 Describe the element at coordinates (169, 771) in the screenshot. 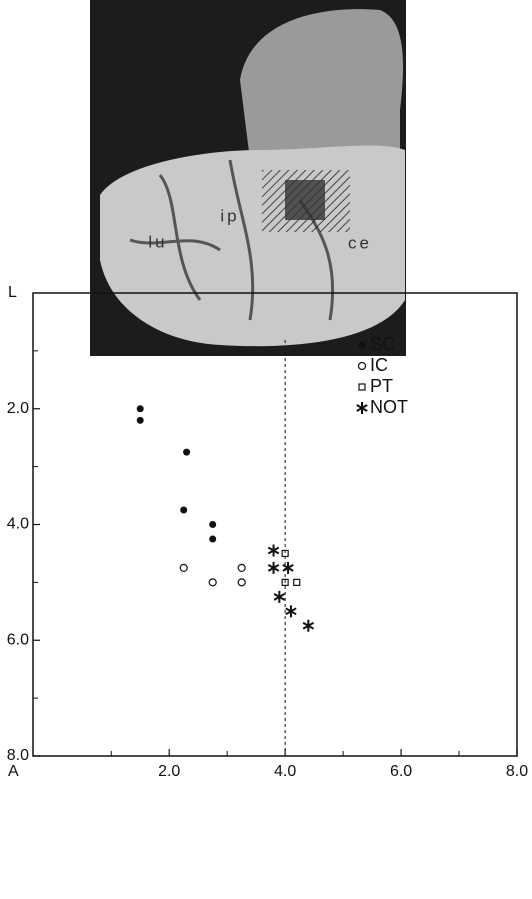

I see `x-tick-label: 2.0` at that location.